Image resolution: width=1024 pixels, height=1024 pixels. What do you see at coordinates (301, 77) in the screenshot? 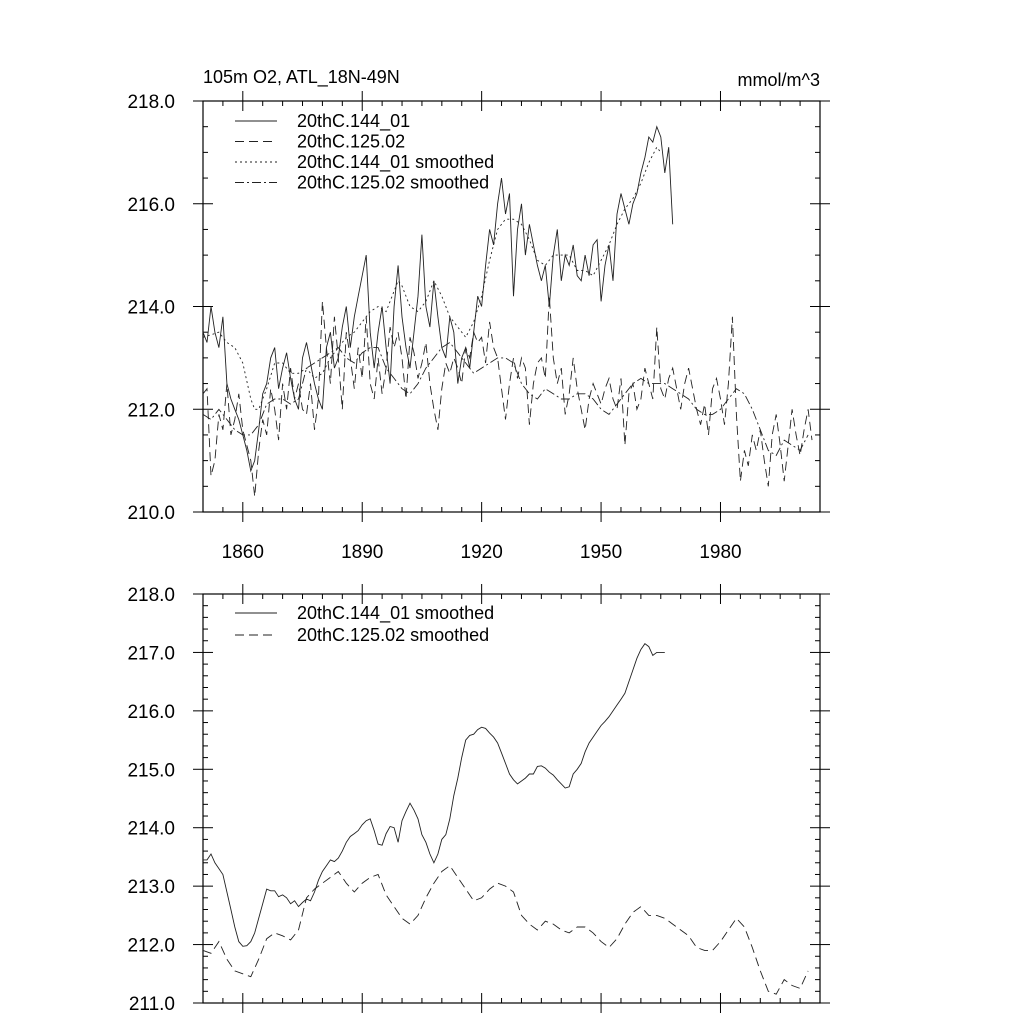
I see `figure-title: 105m O2, ATL_18N-49N` at bounding box center [301, 77].